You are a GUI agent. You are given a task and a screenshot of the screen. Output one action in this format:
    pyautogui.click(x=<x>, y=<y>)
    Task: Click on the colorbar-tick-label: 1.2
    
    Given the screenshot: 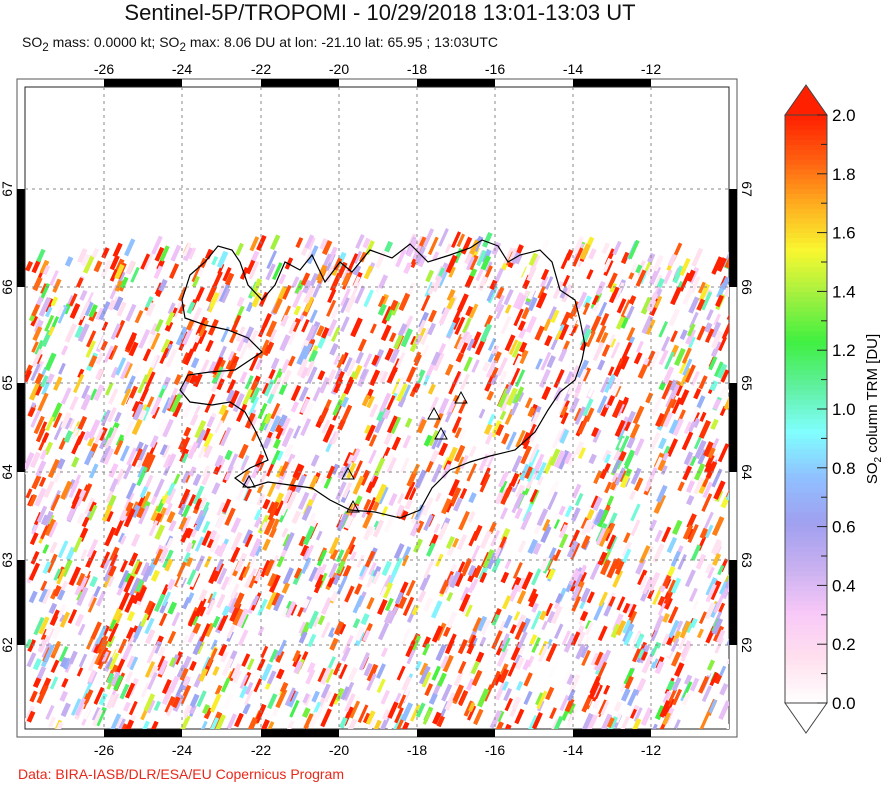 What is the action you would take?
    pyautogui.click(x=844, y=350)
    